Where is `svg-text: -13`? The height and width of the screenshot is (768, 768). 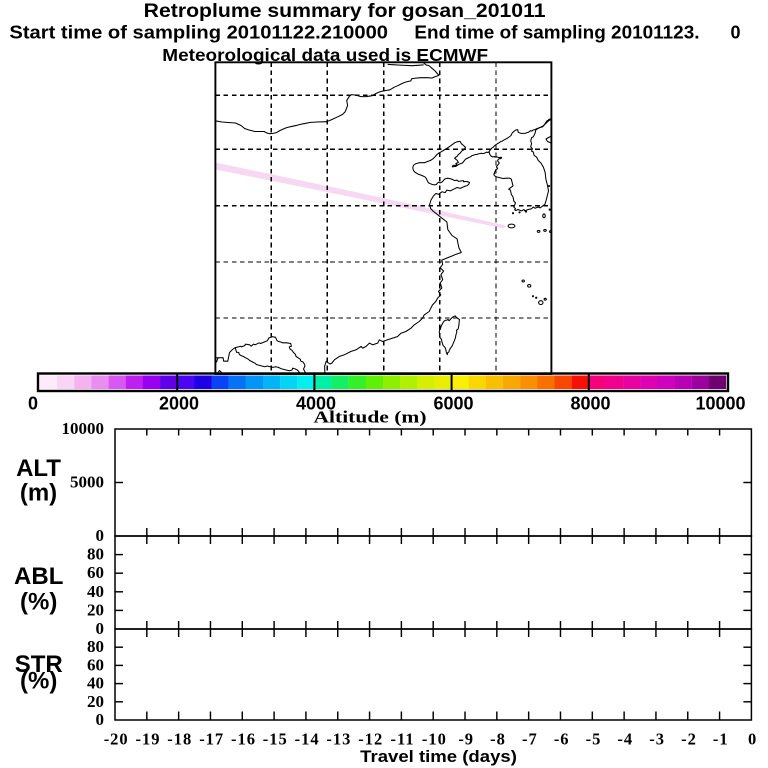
svg-text: -13 is located at coordinates (338, 739).